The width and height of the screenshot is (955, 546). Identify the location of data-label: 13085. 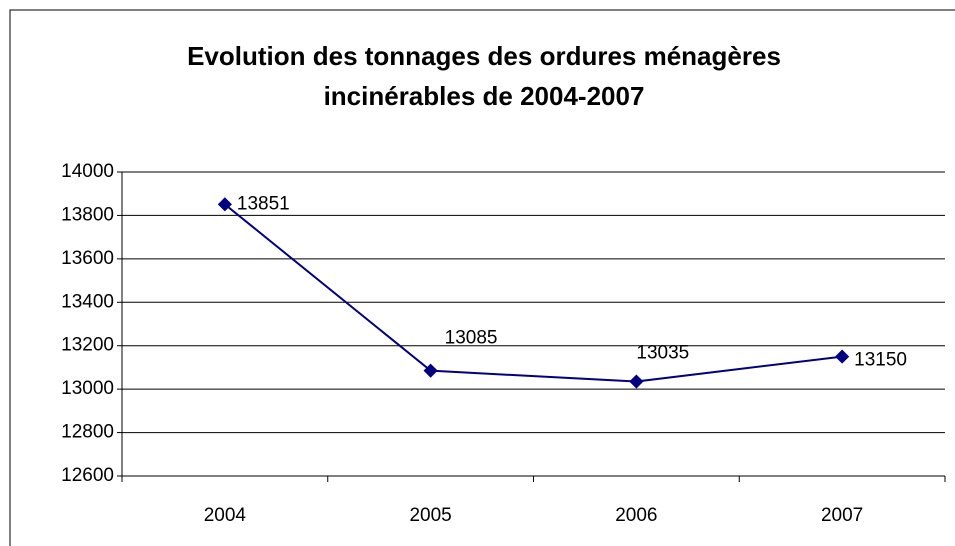
(471, 338).